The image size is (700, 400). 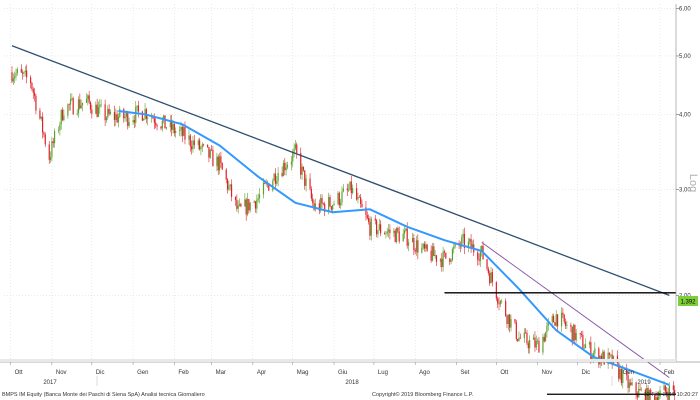 What do you see at coordinates (685, 190) in the screenshot?
I see `y-tick-label: 3,00` at bounding box center [685, 190].